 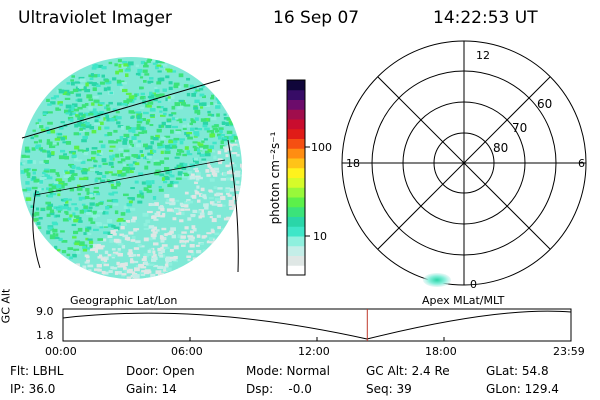 What do you see at coordinates (520, 128) in the screenshot?
I see `mlat-label-70: 70` at bounding box center [520, 128].